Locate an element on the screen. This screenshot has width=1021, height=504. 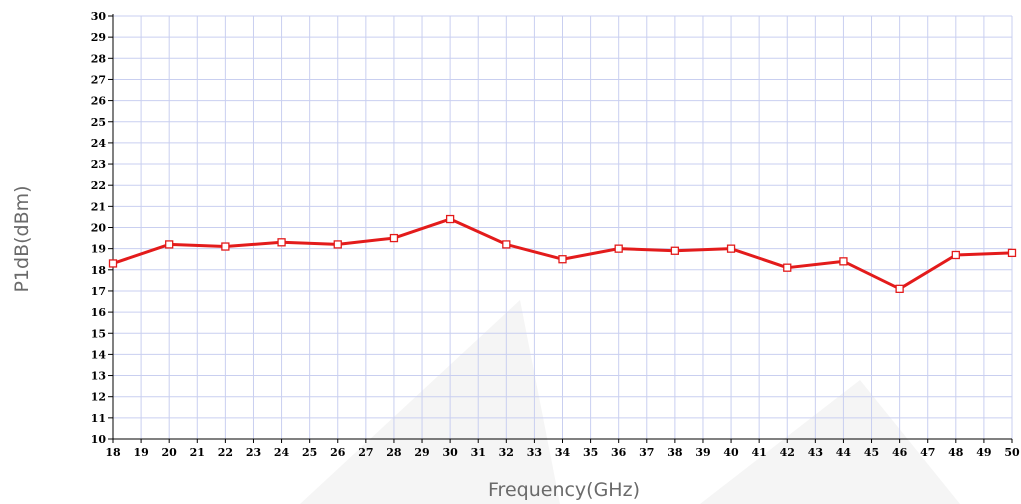
x-tick-label: 30 is located at coordinates (450, 452).